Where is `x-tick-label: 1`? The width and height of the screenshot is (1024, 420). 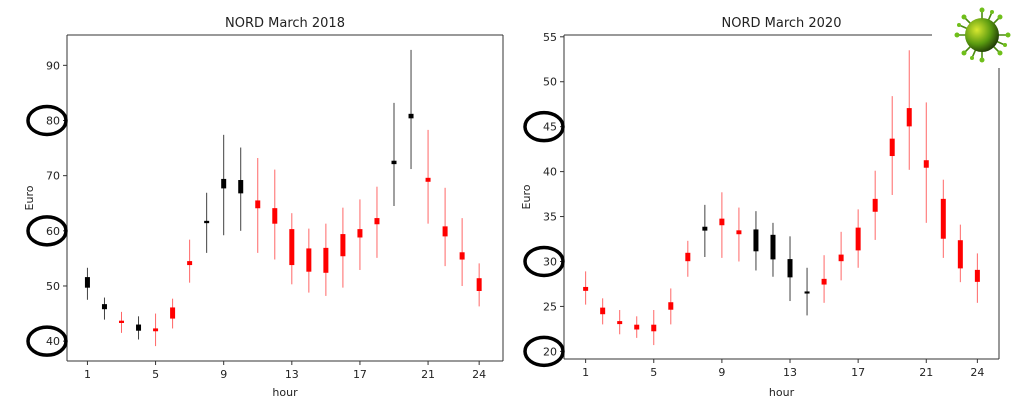 x-tick-label: 1 is located at coordinates (87, 374).